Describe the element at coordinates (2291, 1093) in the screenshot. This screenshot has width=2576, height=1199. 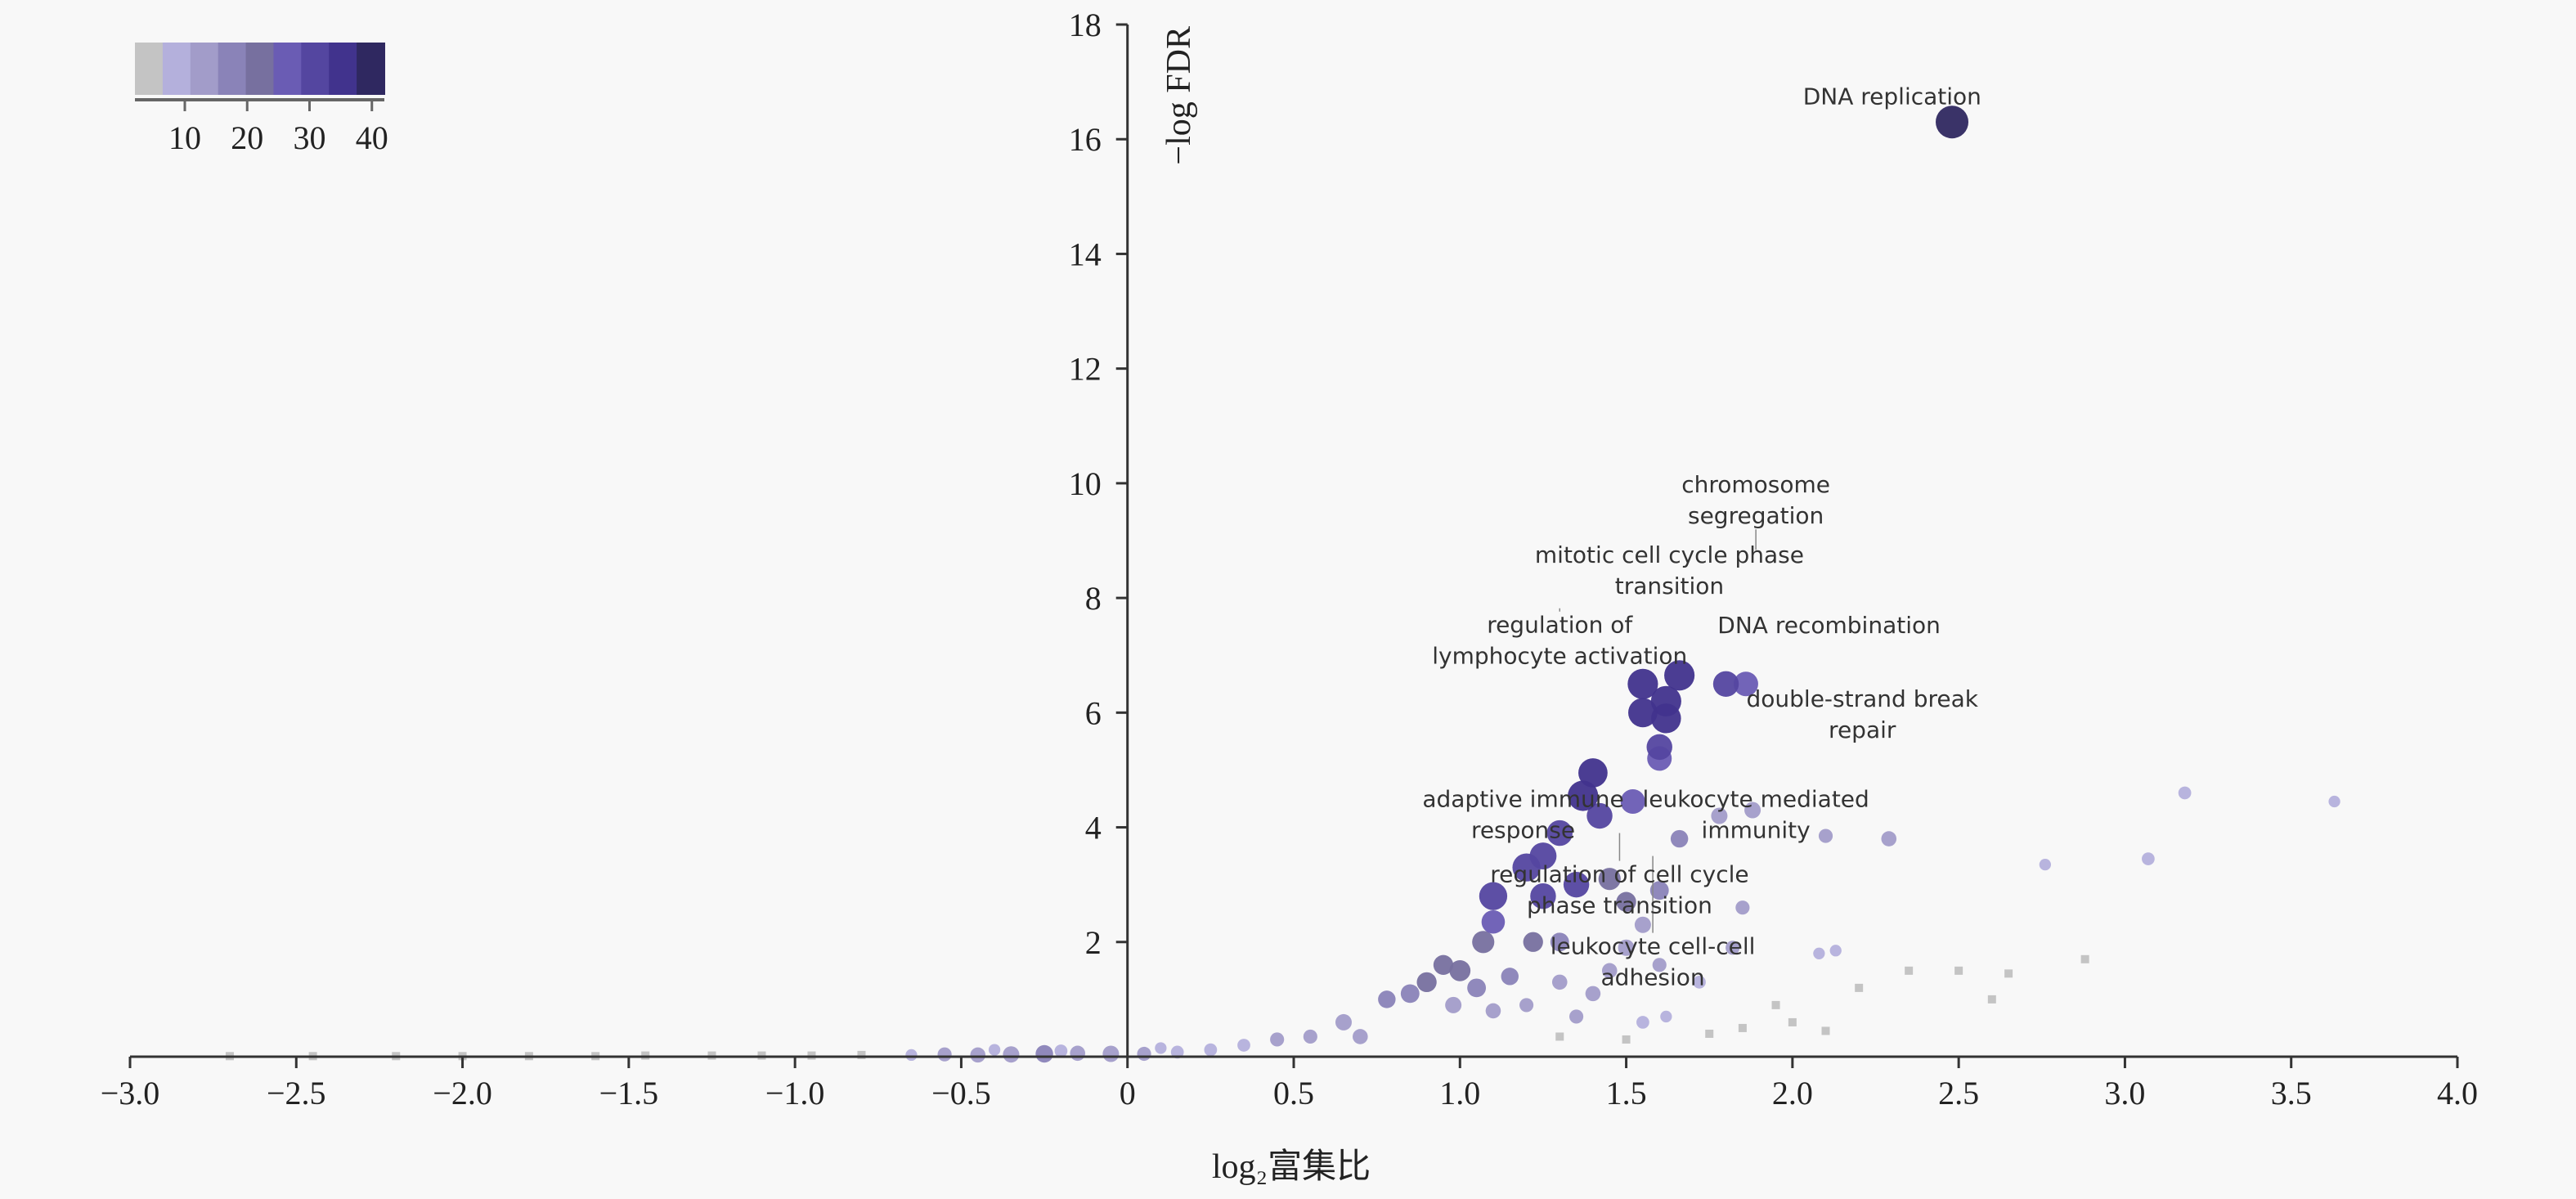
I see `x-tick-label: 3.5` at that location.